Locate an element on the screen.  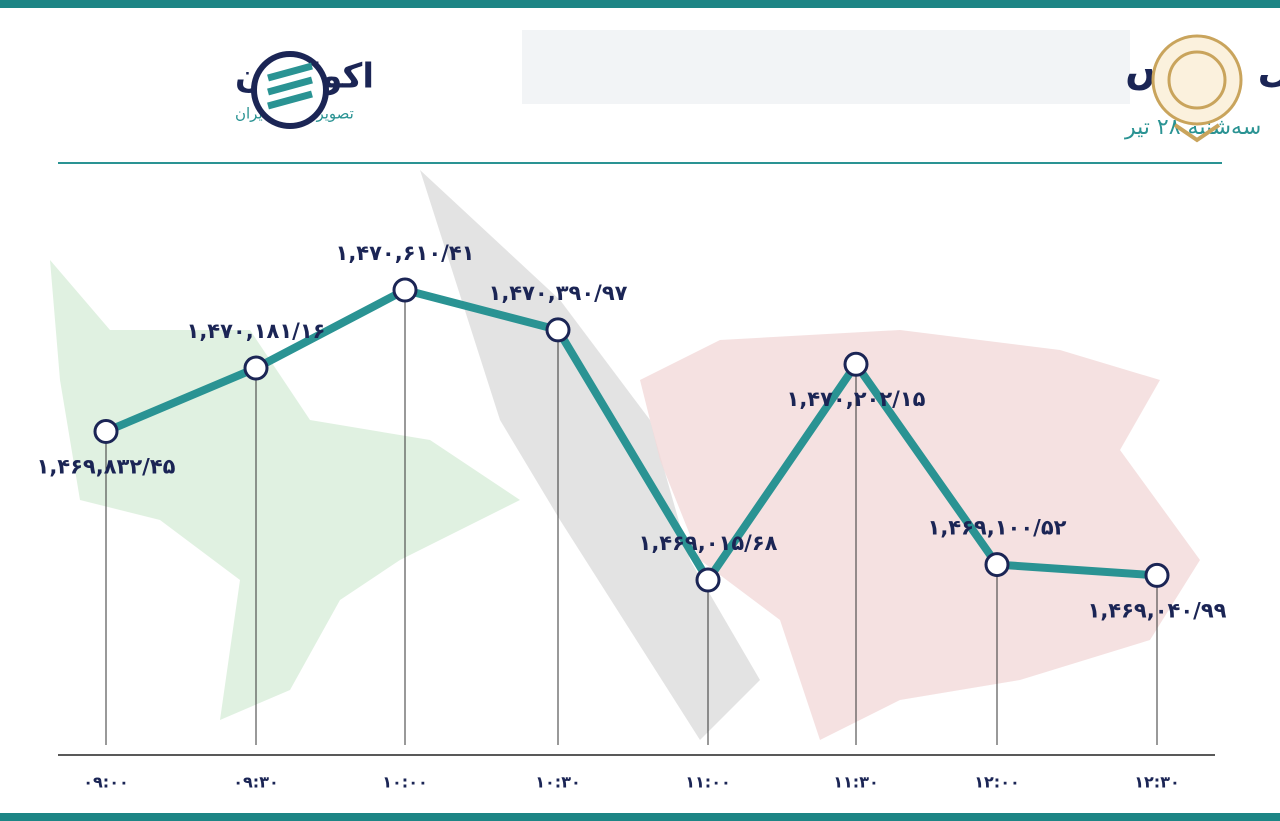
value-label: ۱,۴۶۹,۰۴۰/۹۹ is located at coordinates (1157, 610).